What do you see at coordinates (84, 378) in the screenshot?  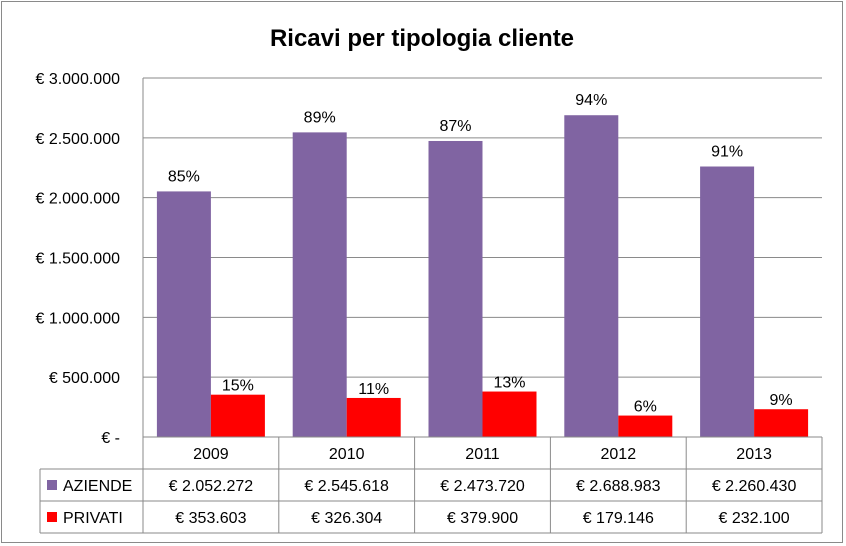 I see `y-tick-label: € 500.000` at bounding box center [84, 378].